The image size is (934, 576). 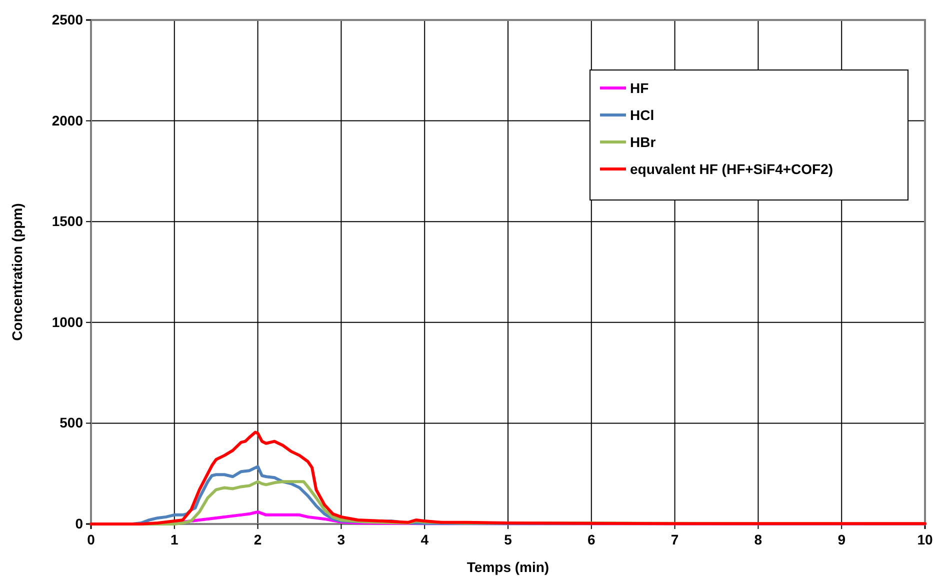 I want to click on y-tick-label: 2000, so click(x=68, y=120).